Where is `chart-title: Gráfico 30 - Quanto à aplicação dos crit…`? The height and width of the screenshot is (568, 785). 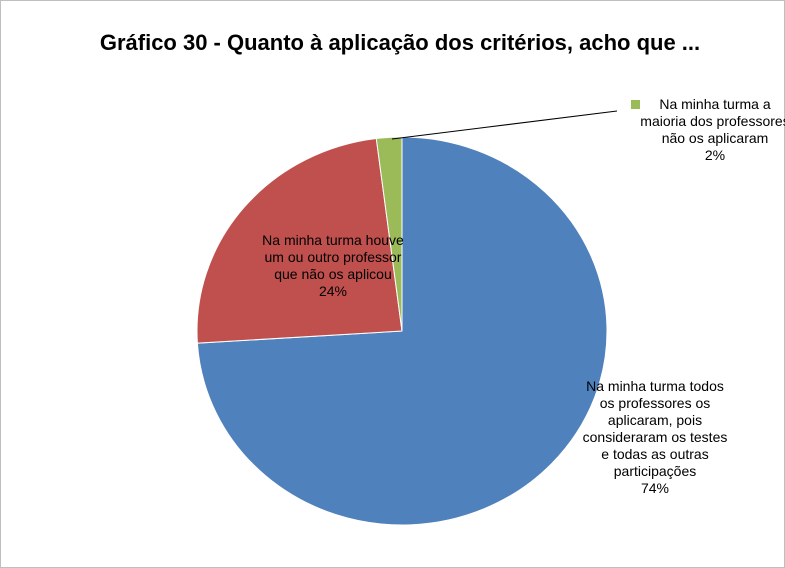
chart-title: Gráfico 30 - Quanto à aplicação dos crit… is located at coordinates (400, 42).